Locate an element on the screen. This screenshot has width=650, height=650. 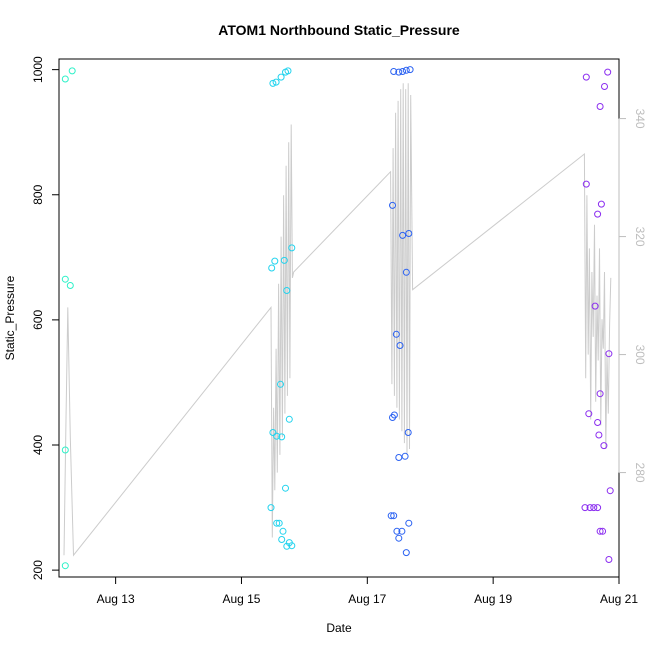
y-tick-label: 400 is located at coordinates (38, 445).